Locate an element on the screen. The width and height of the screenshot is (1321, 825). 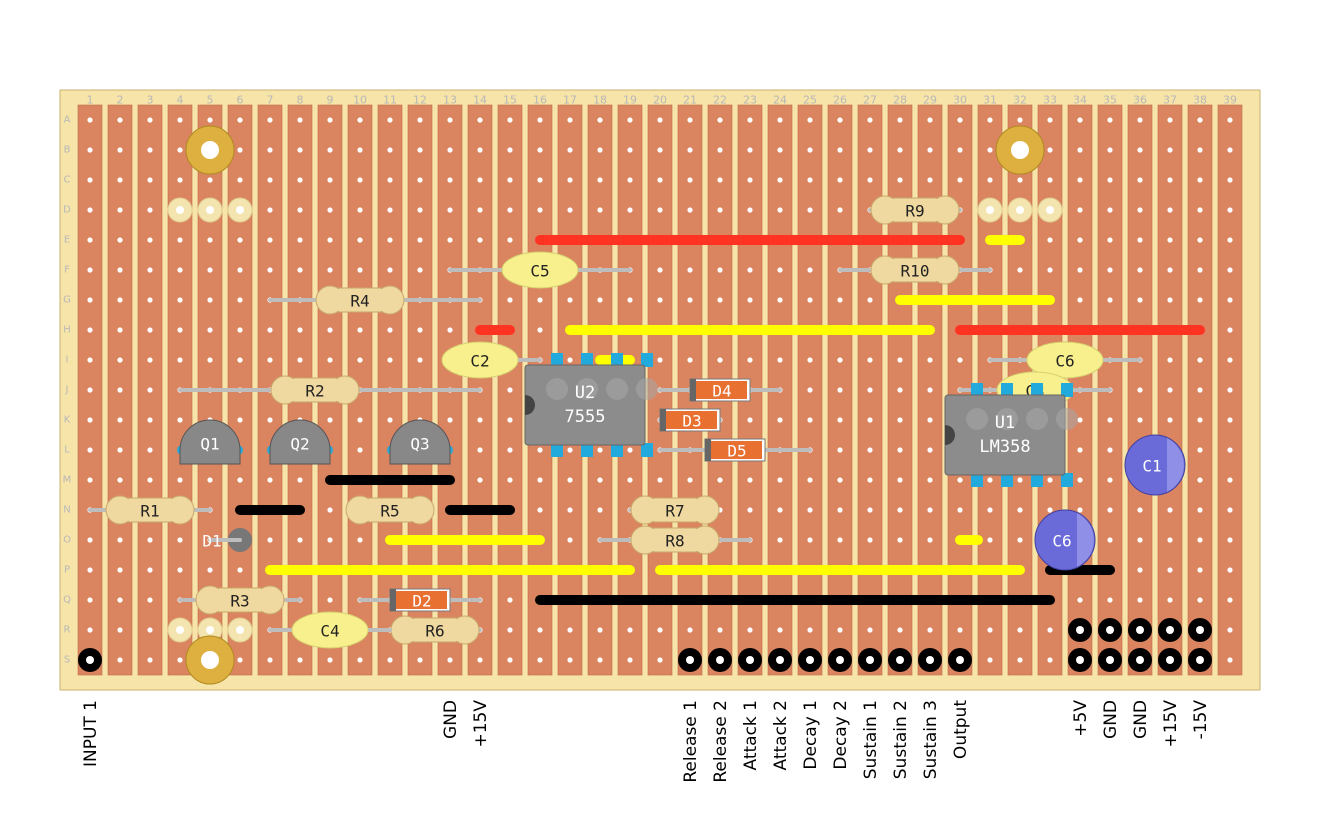
connector-label: Release 1 is located at coordinates (691, 741).